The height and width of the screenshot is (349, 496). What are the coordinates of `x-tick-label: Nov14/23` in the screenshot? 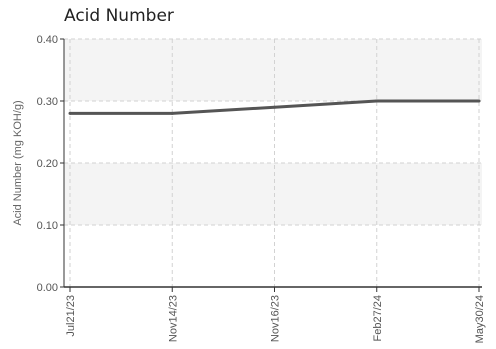 It's located at (173, 318).